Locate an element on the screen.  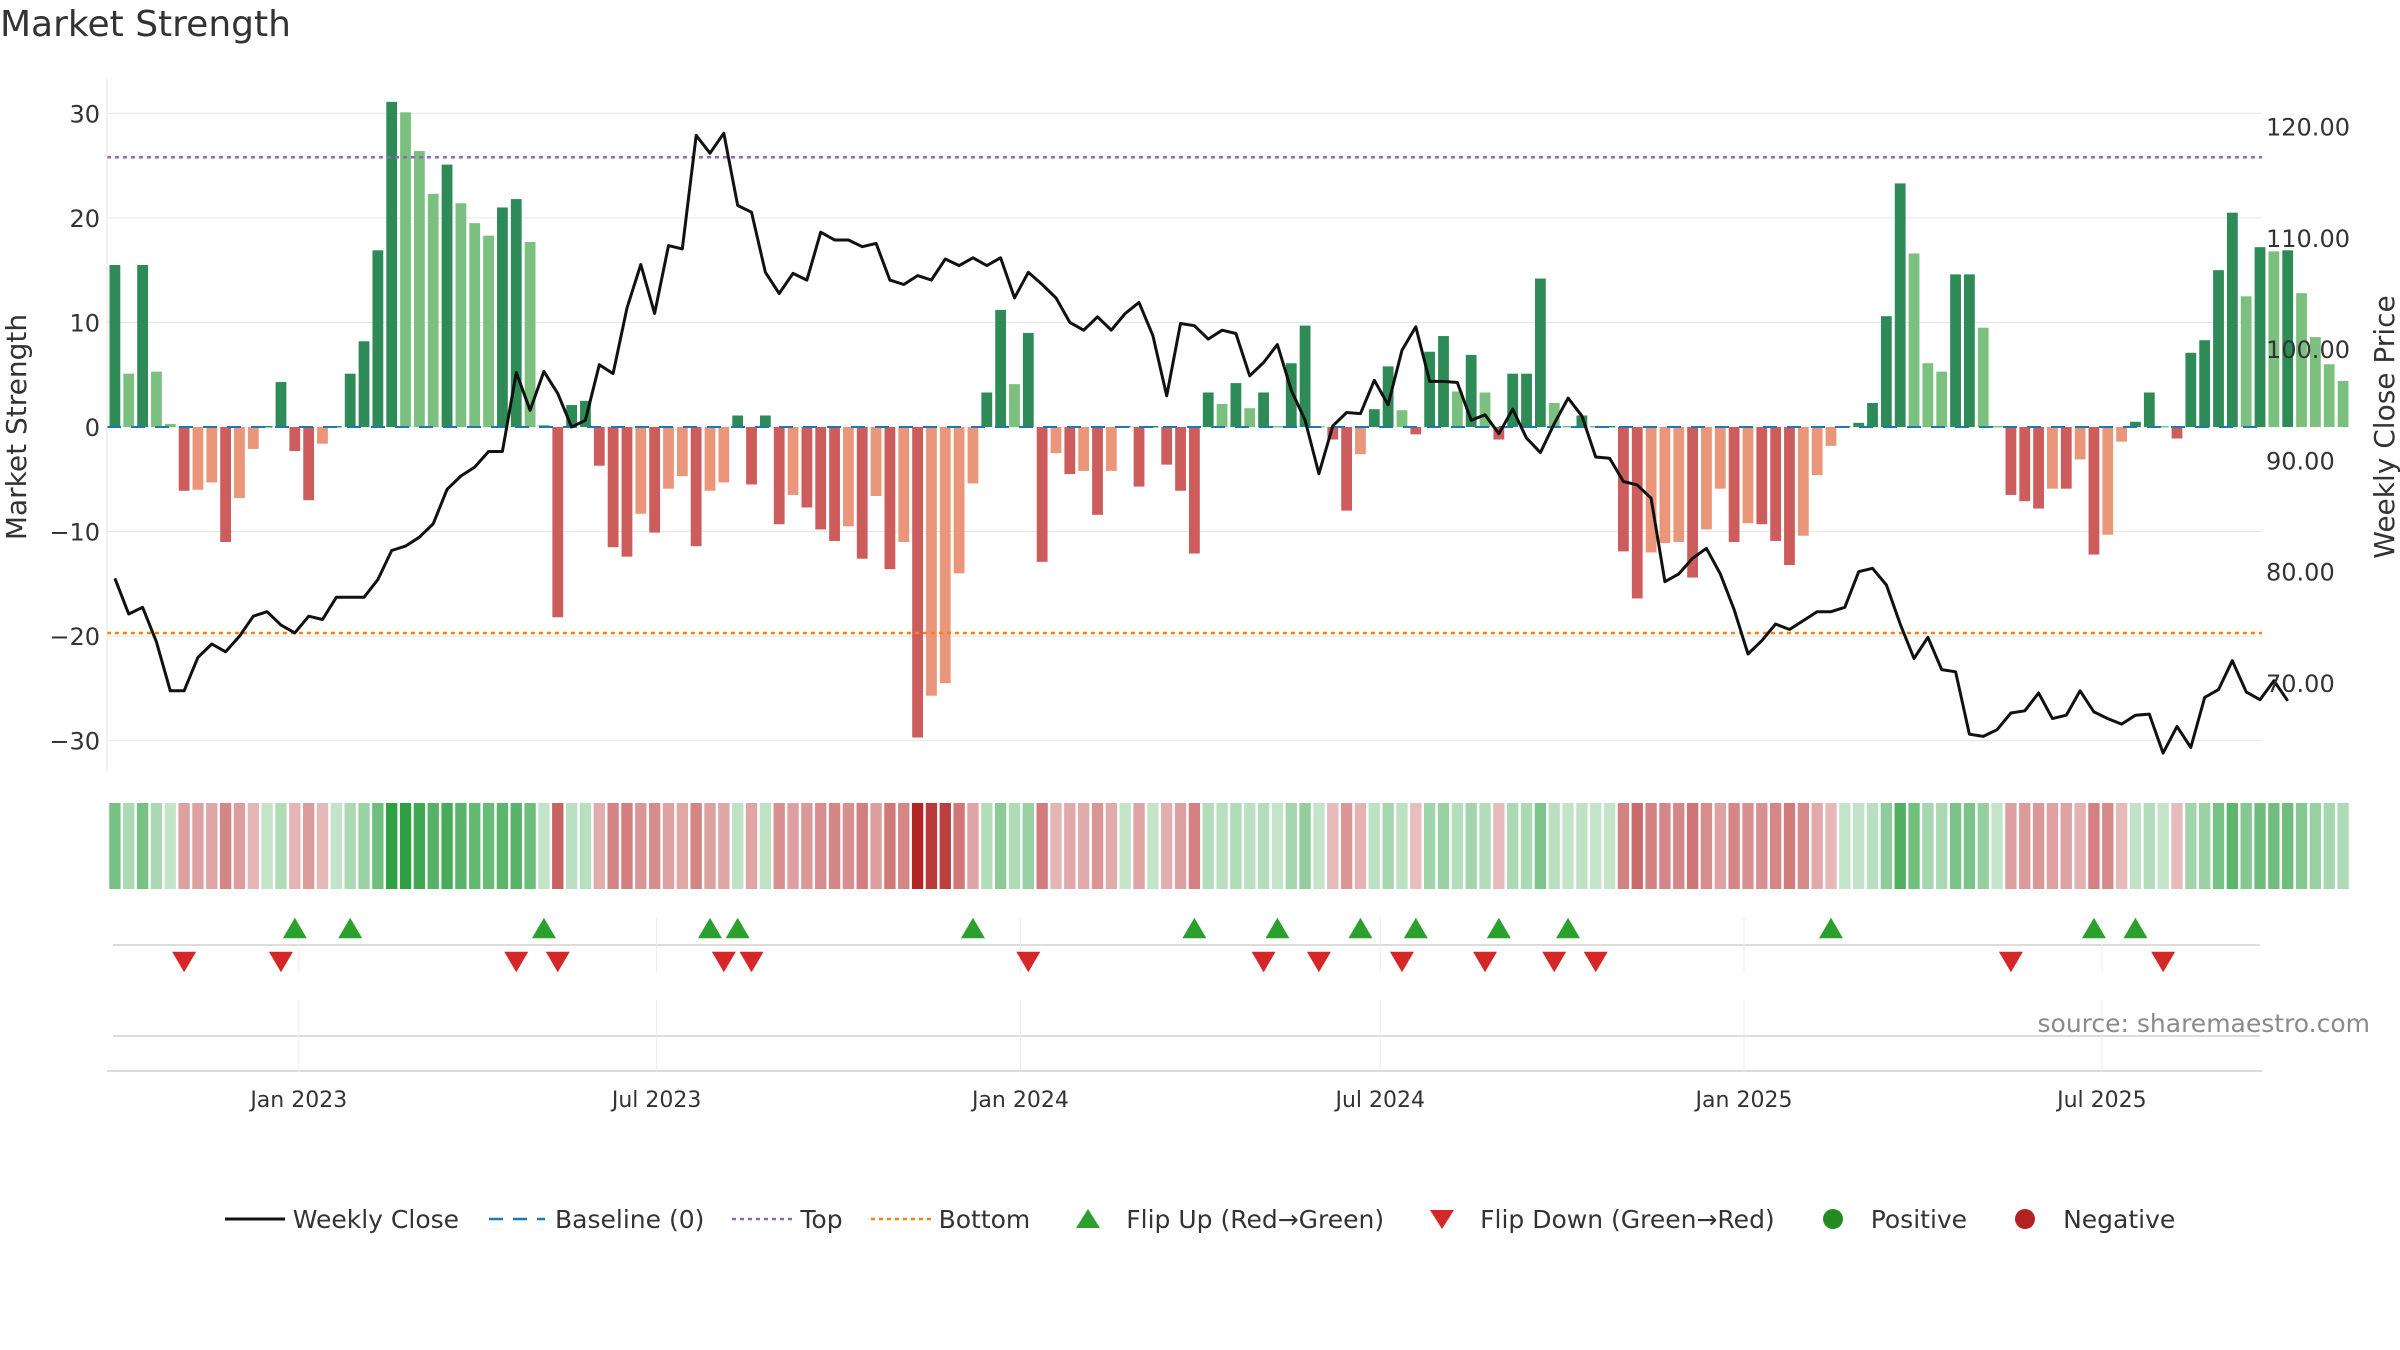
legend-label: Top is located at coordinates (821, 1219).